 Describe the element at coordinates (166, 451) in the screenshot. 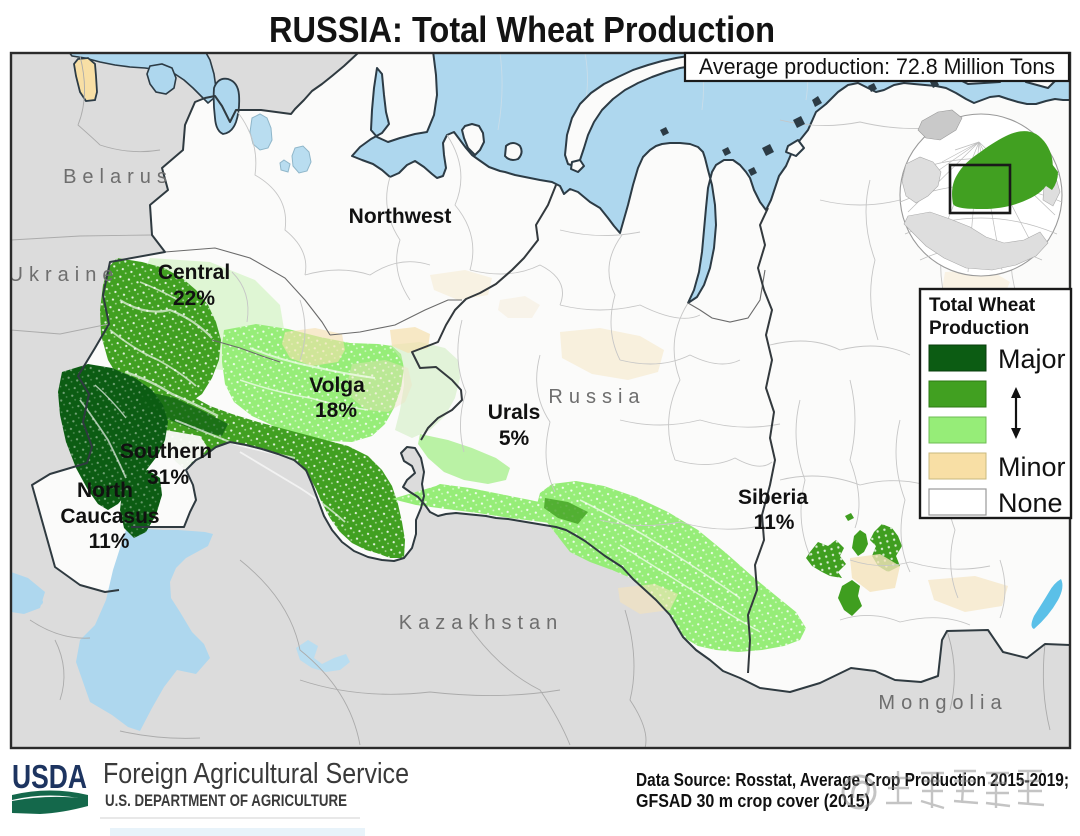

I see `svg-text: Southern` at that location.